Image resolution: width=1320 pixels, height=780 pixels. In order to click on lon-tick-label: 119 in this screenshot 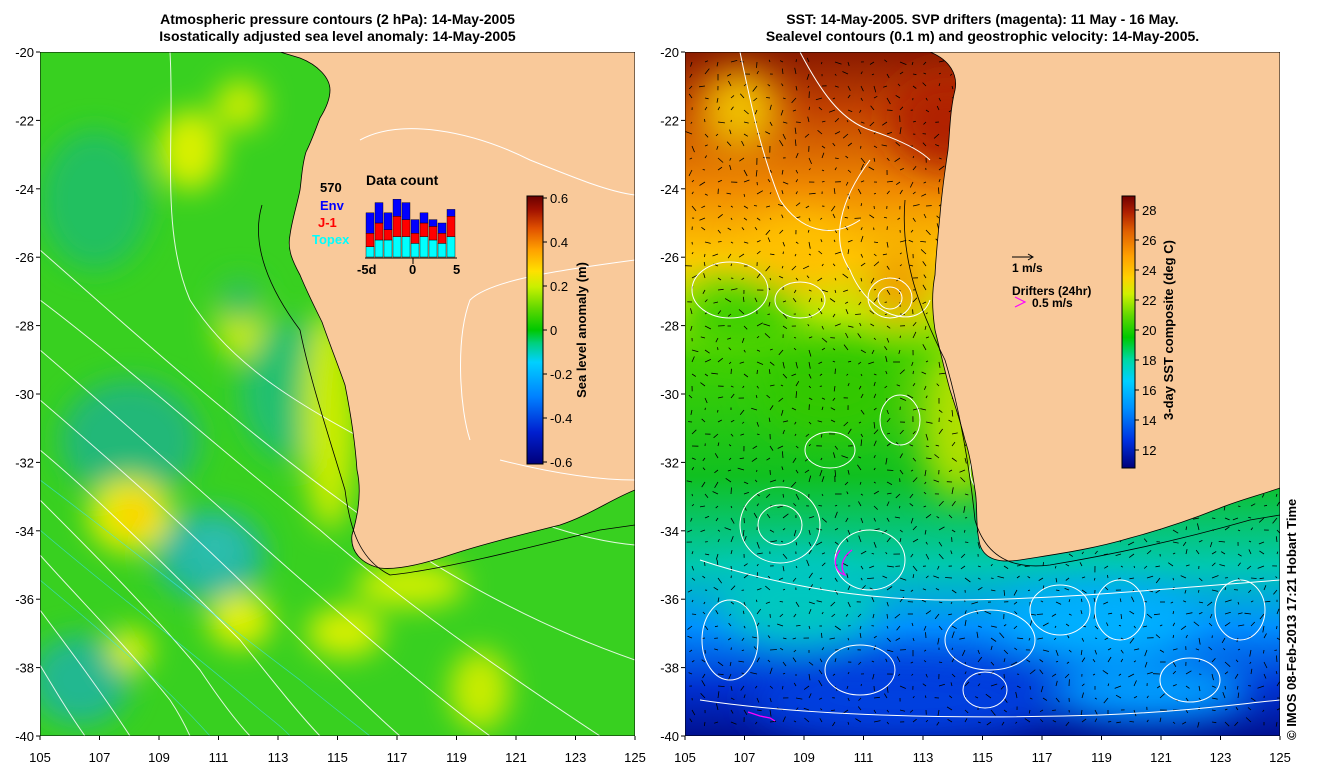, I will do `click(456, 757)`.